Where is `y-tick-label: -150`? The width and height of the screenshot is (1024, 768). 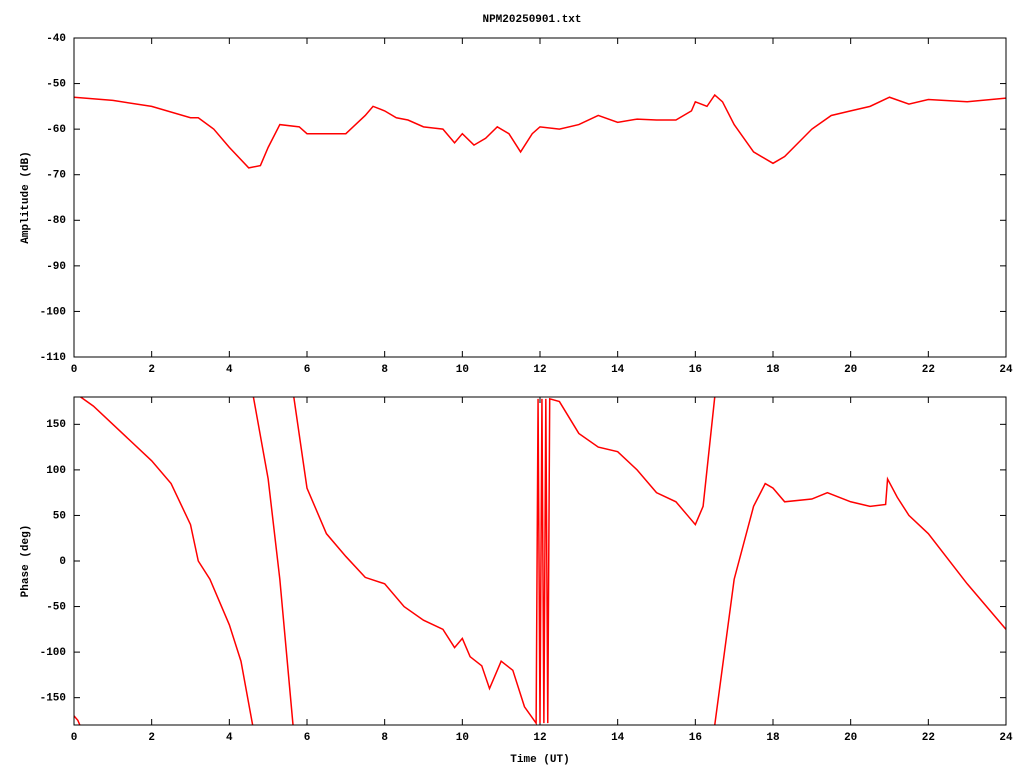
y-tick-label: -150 is located at coordinates (53, 699).